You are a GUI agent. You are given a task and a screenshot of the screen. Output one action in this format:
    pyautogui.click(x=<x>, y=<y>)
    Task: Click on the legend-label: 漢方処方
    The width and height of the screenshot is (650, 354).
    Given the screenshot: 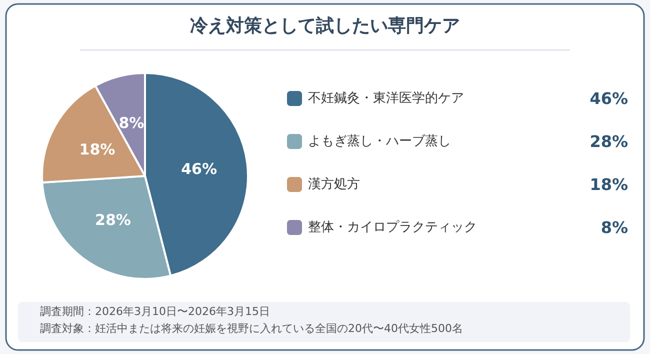 What is the action you would take?
    pyautogui.click(x=334, y=184)
    